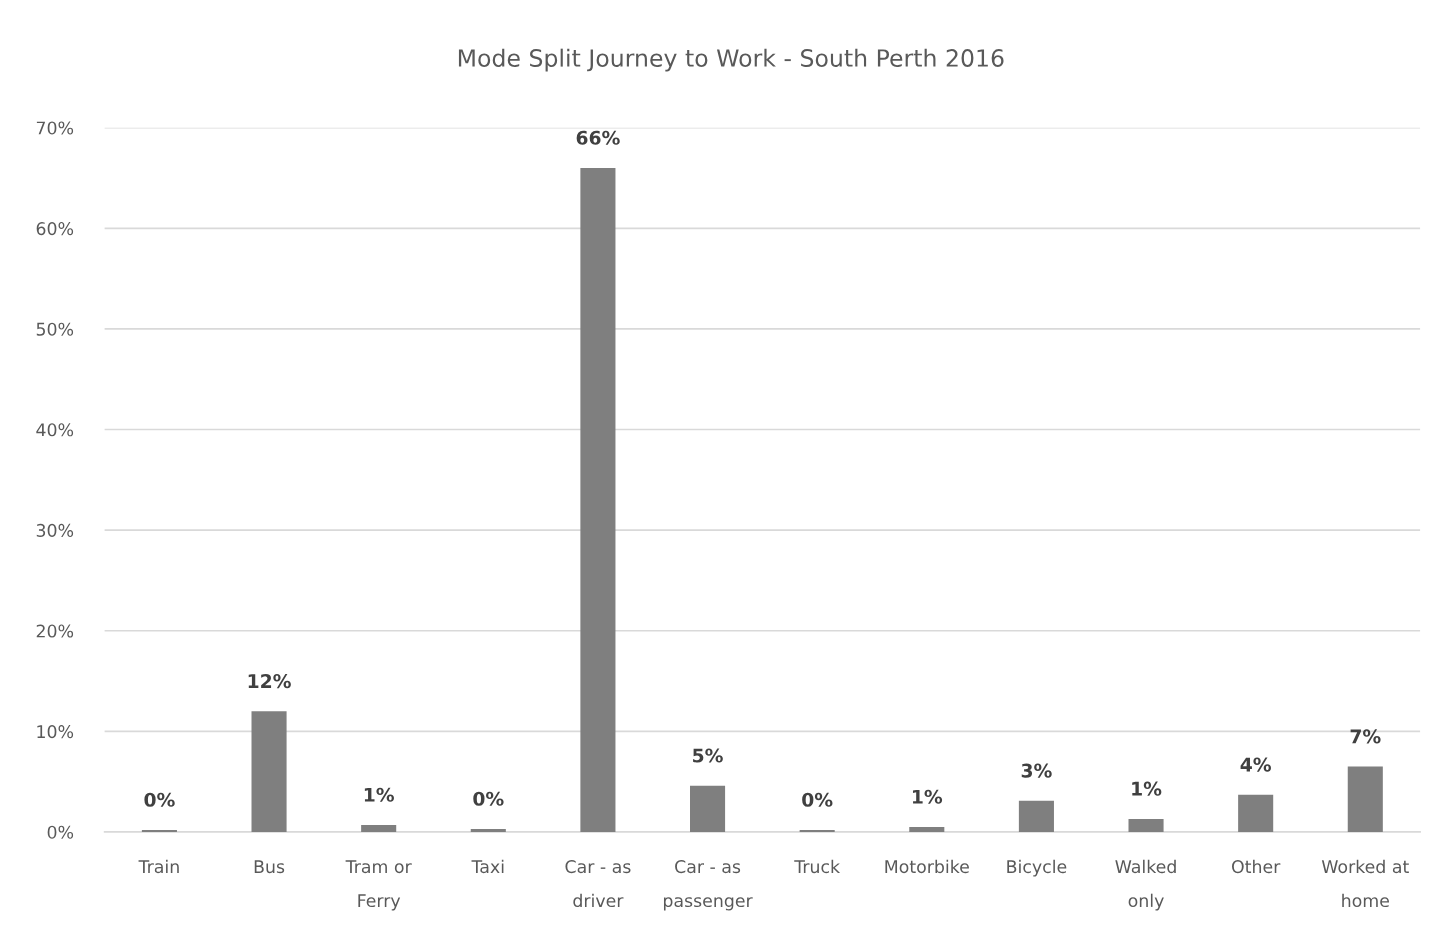 This screenshot has width=1433, height=939. I want to click on category-label: Car - as passenger, so click(708, 885).